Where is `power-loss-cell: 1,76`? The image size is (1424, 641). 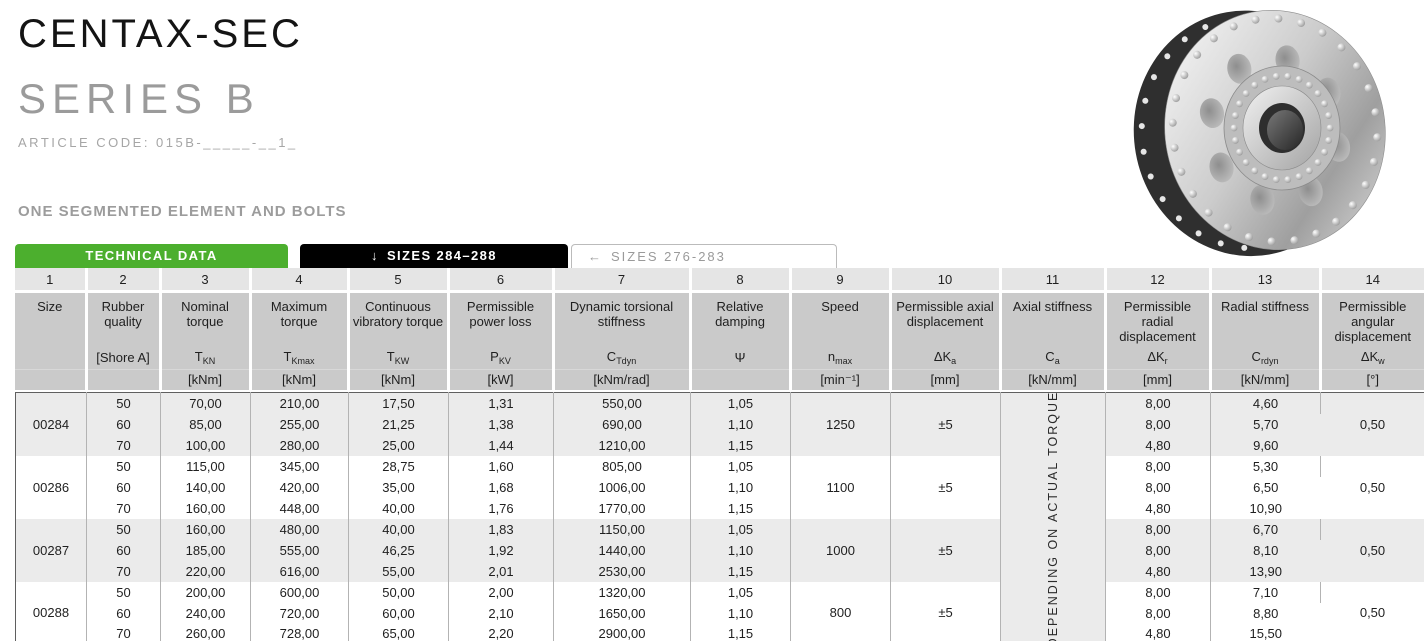
power-loss-cell: 1,76 is located at coordinates (501, 508).